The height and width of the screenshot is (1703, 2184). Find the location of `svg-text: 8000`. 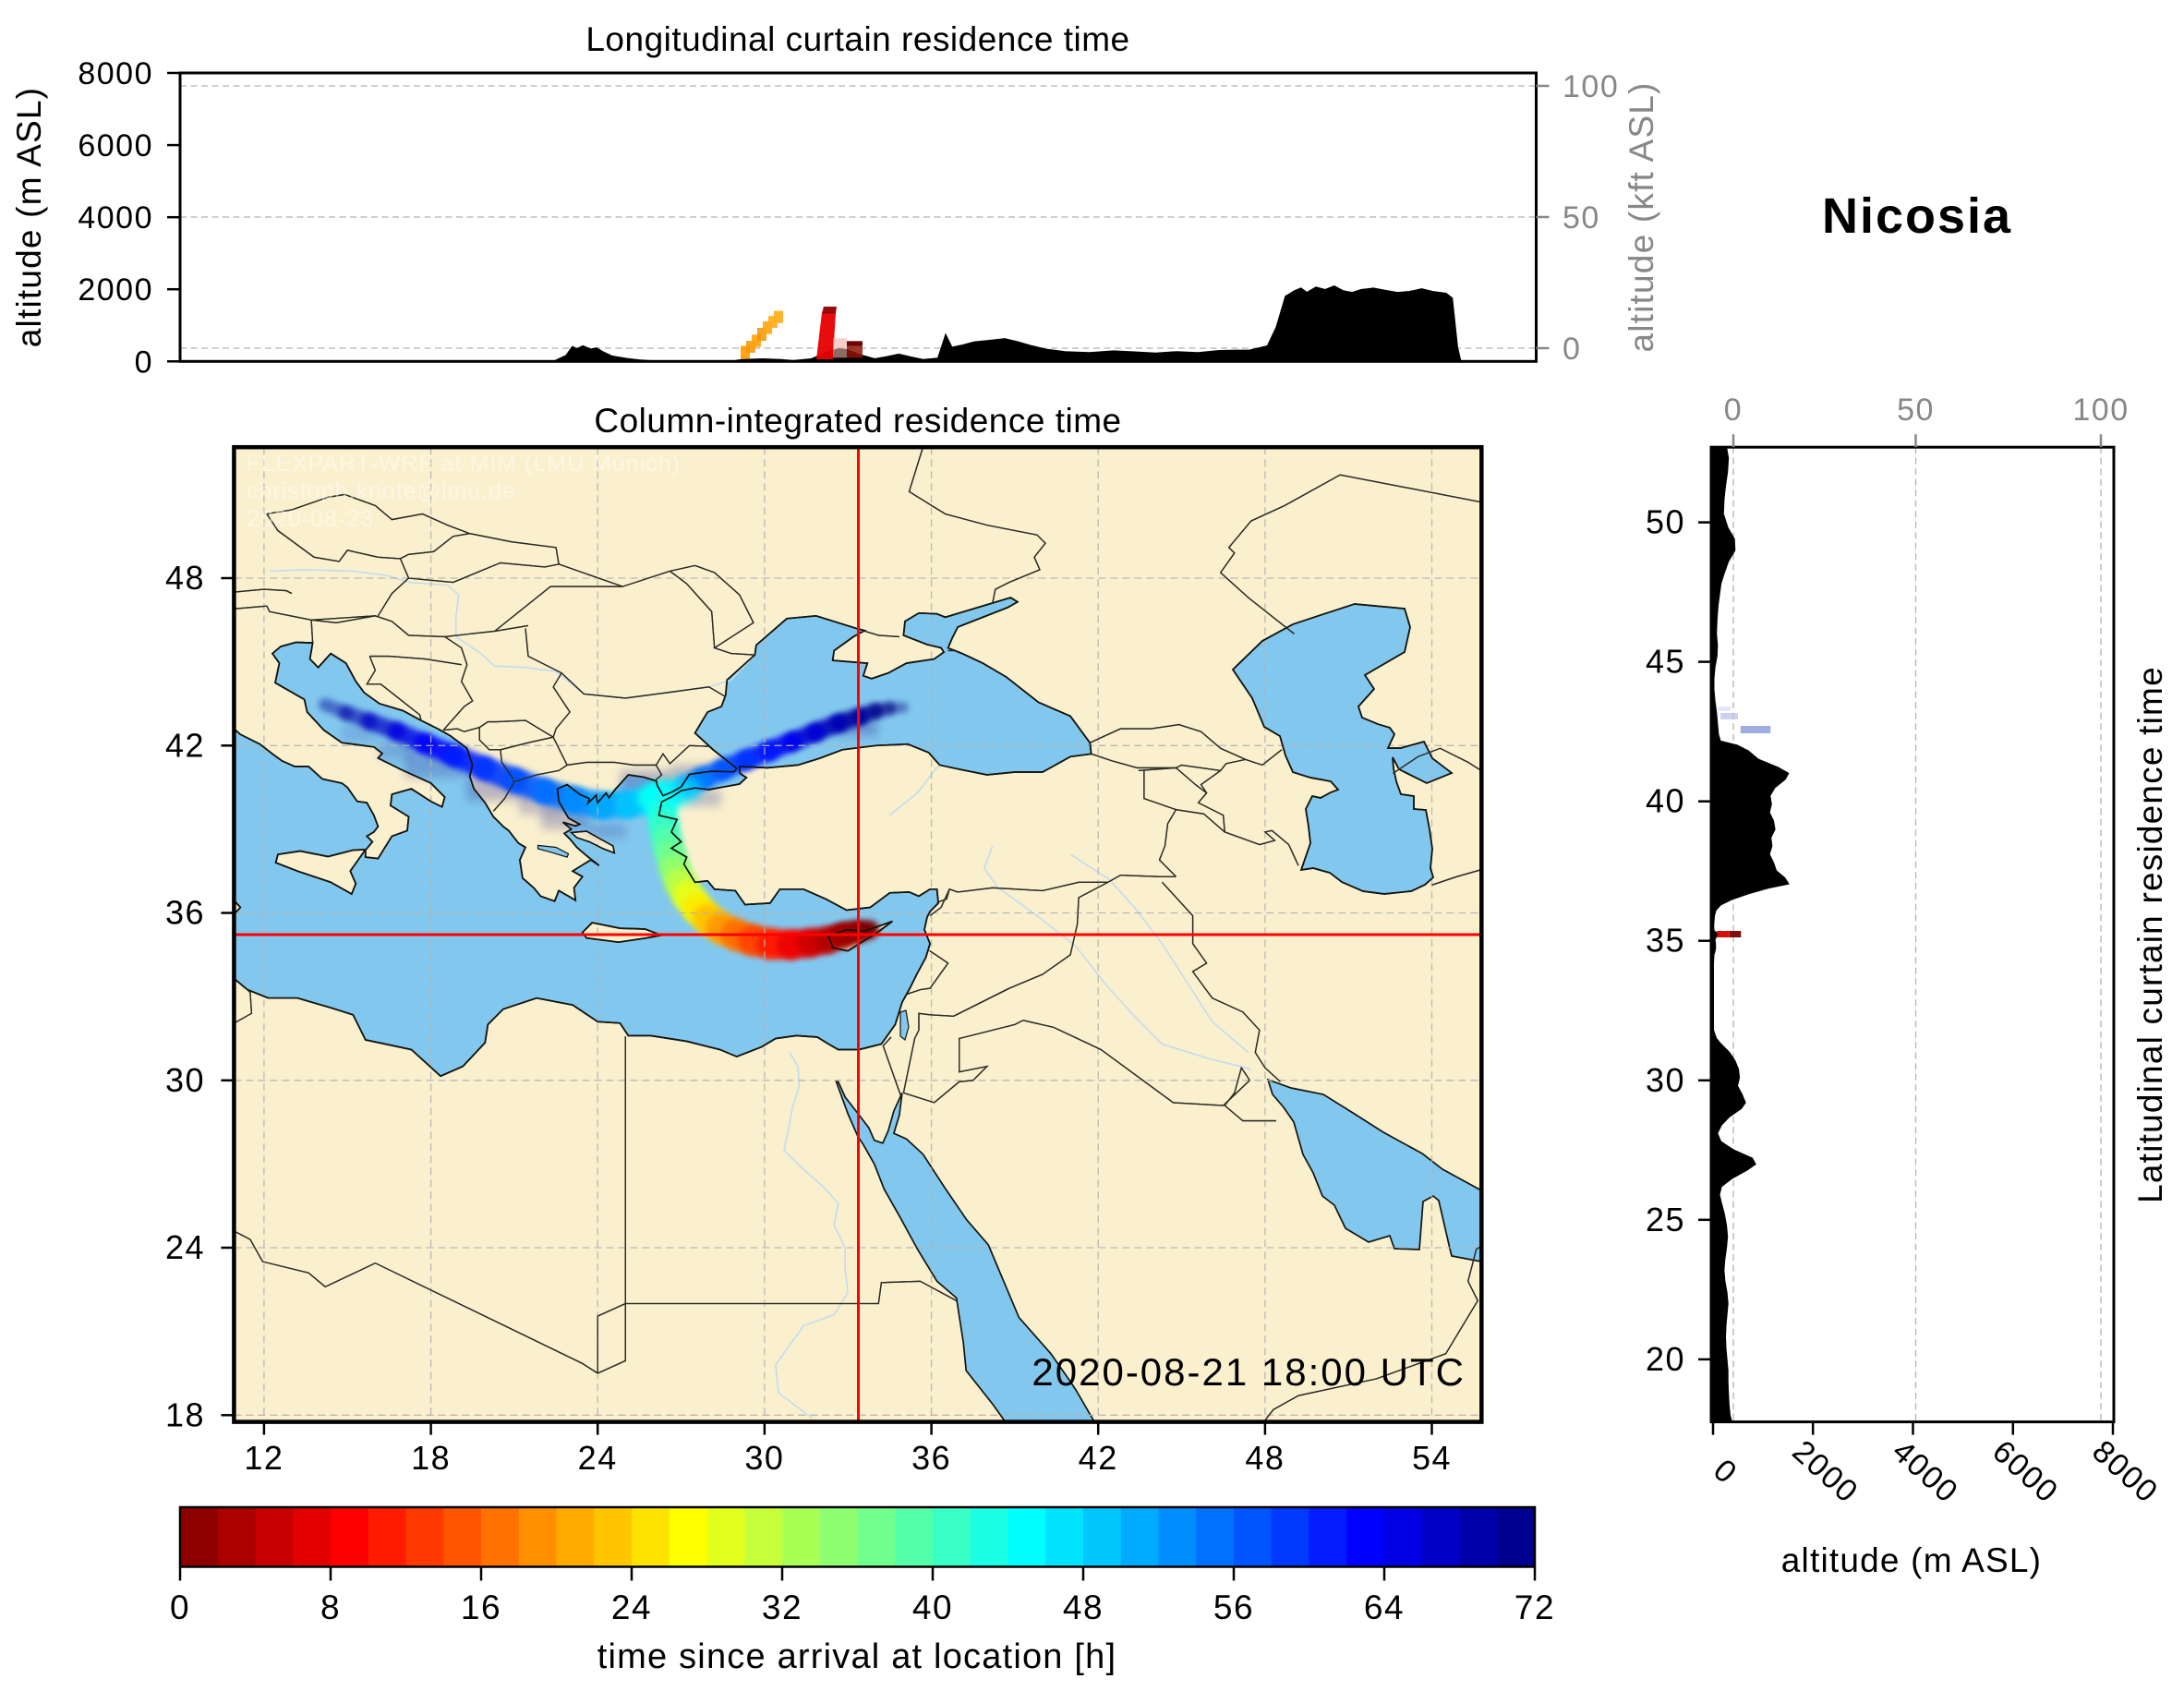

svg-text: 8000 is located at coordinates (115, 73).